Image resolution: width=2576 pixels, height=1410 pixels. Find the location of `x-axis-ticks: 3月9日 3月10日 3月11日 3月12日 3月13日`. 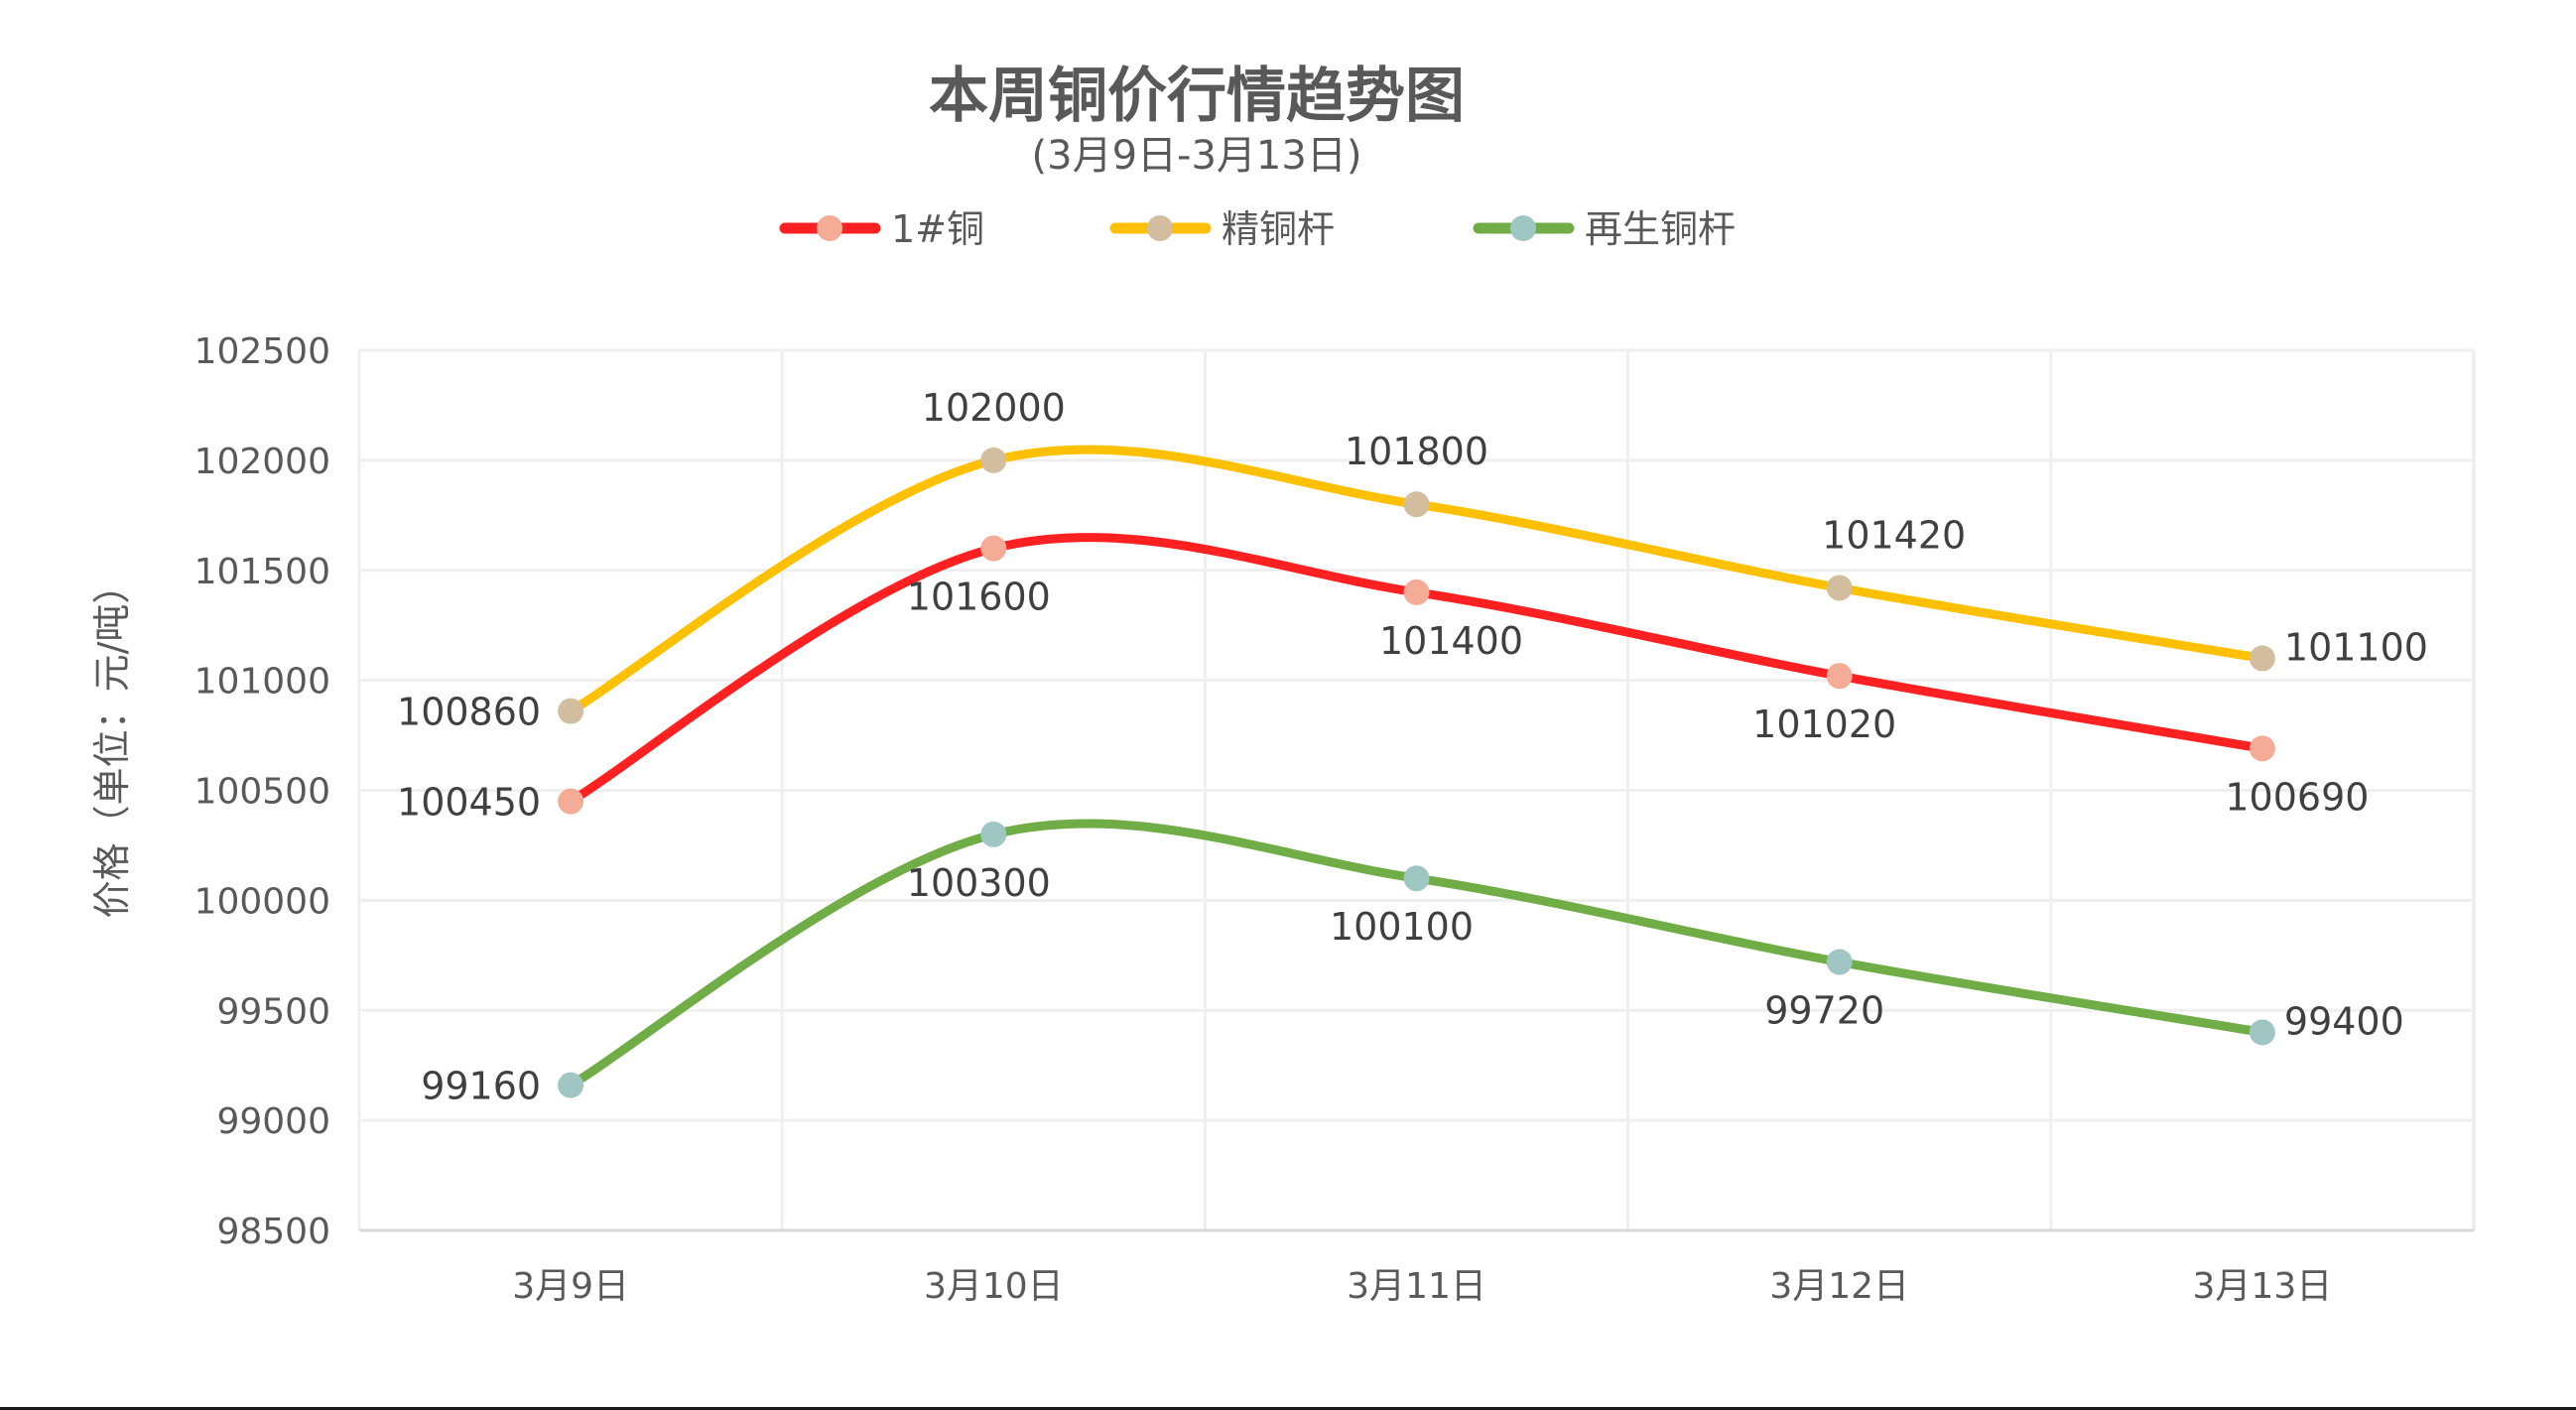

x-axis-ticks: 3月9日 3月10日 3月11日 3月12日 3月13日 is located at coordinates (1422, 1287).